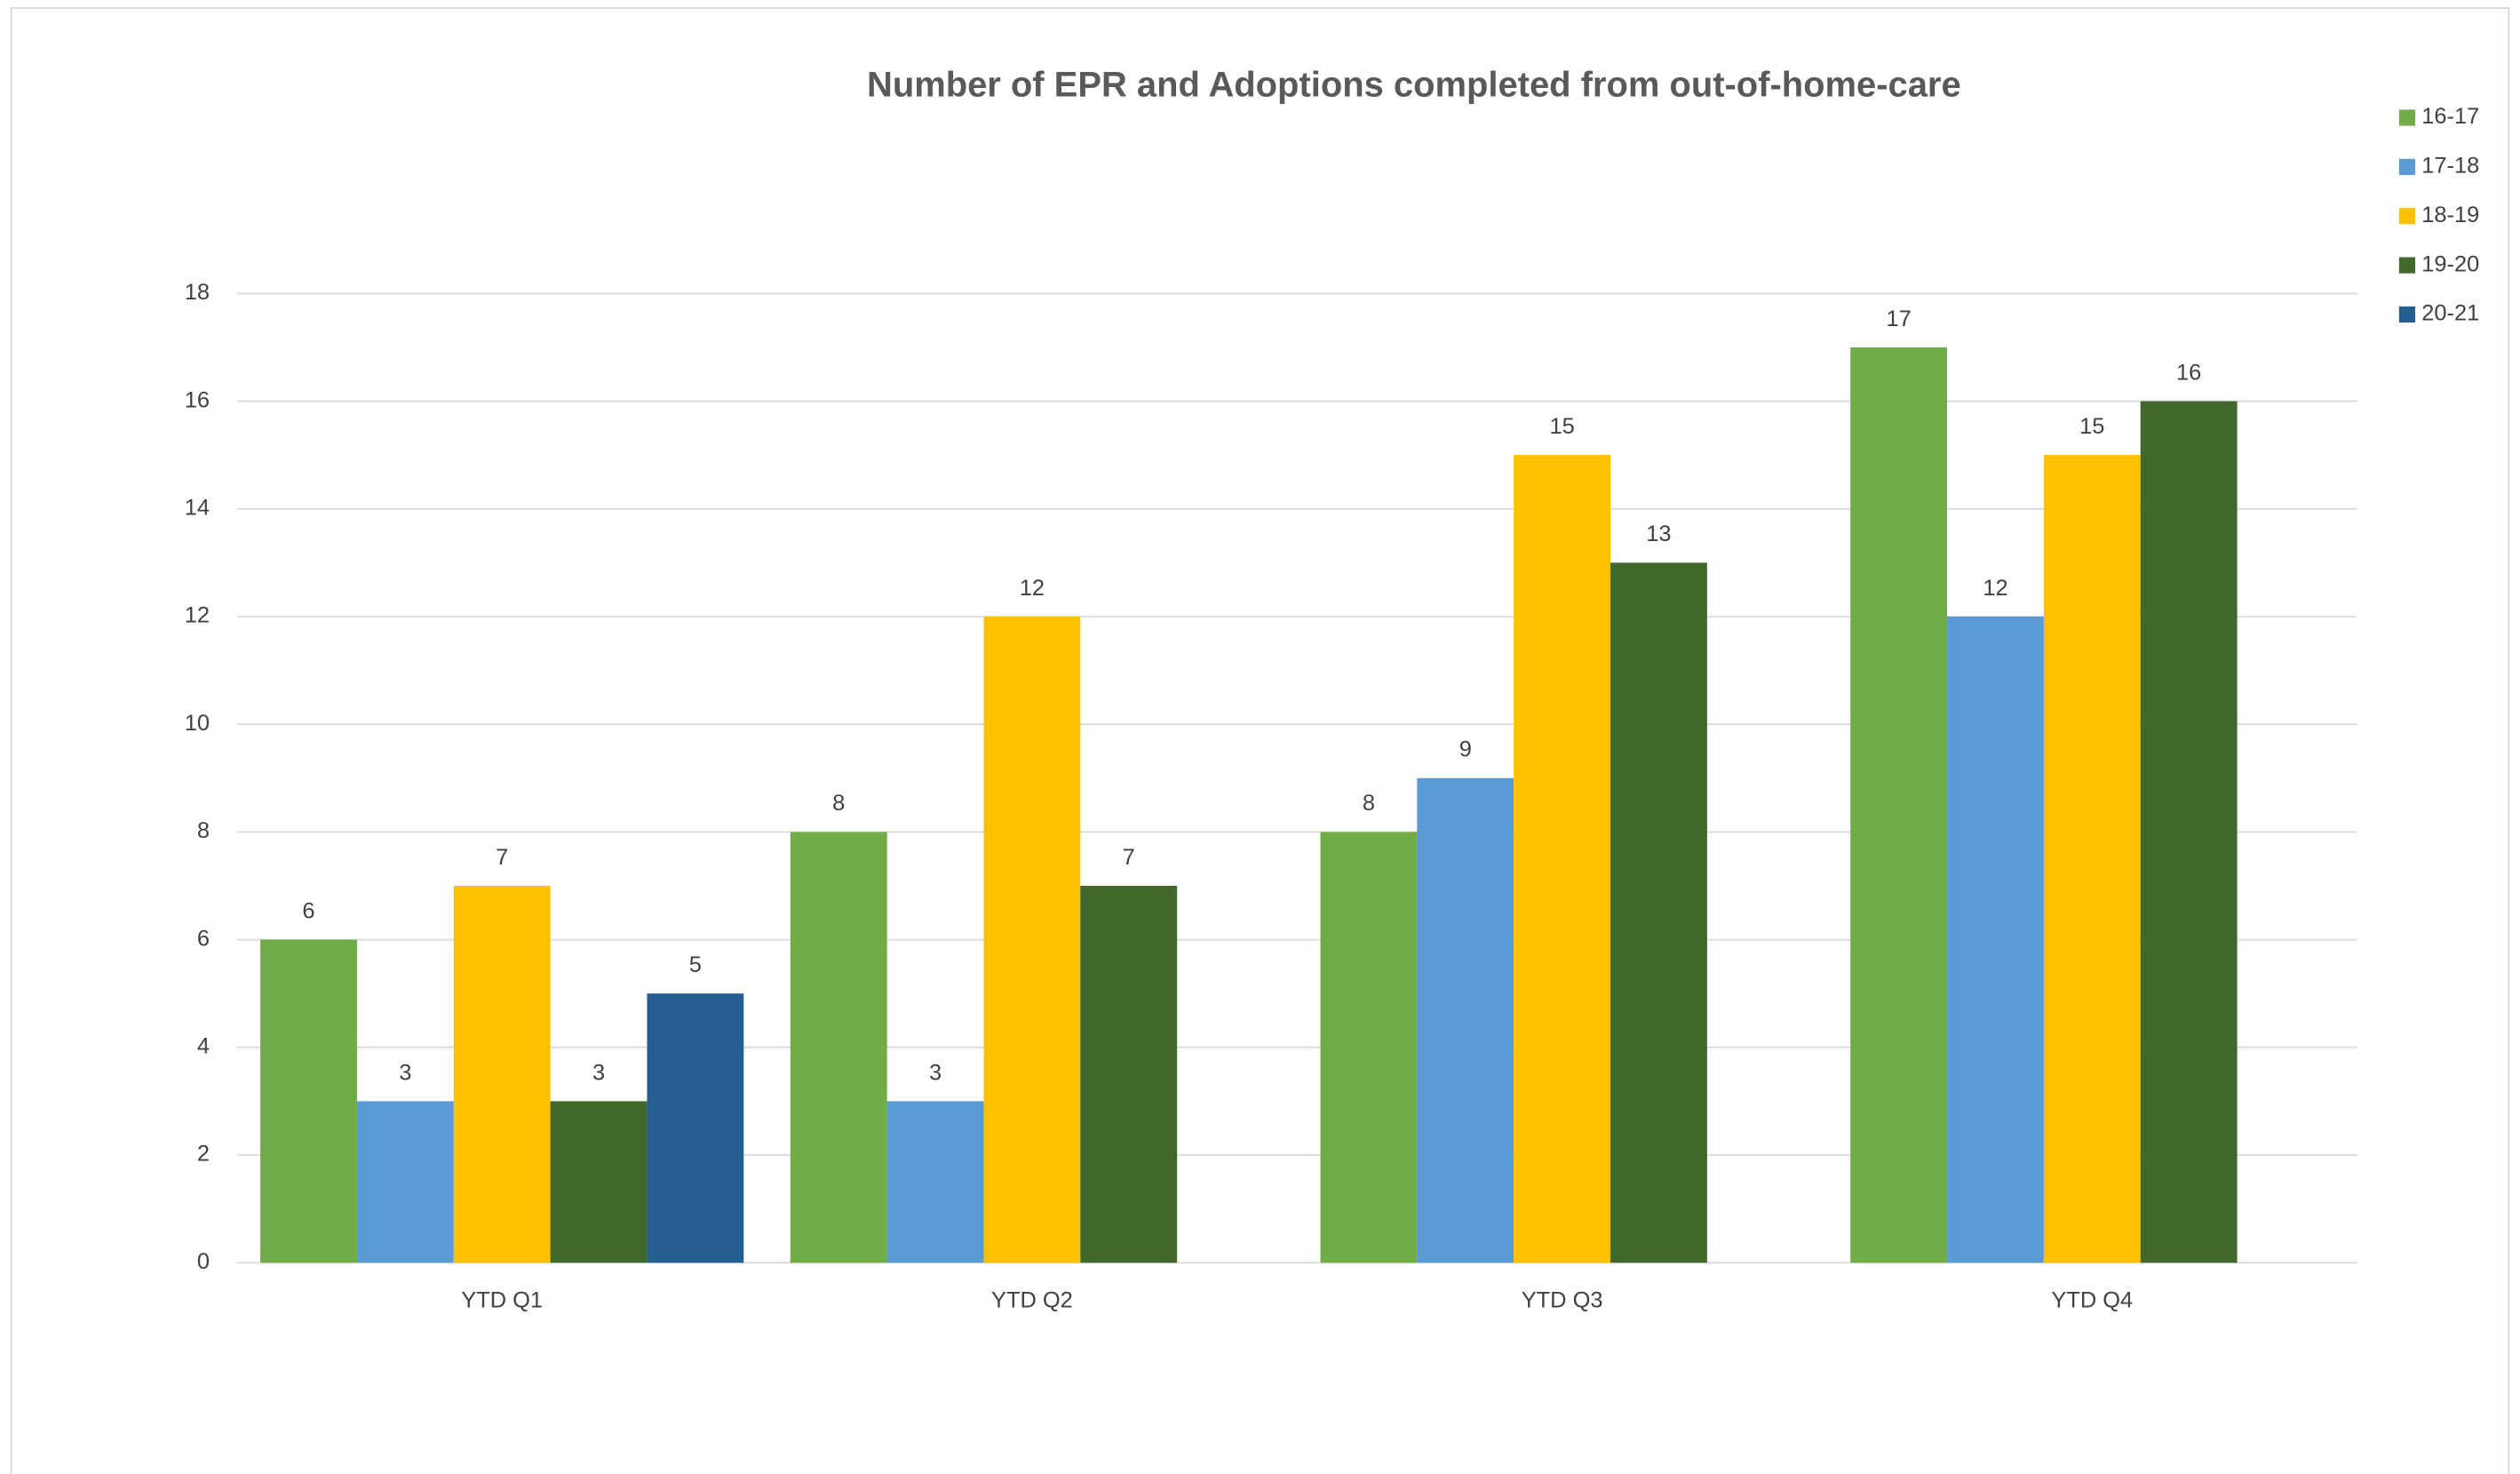 This screenshot has width=2520, height=1474. What do you see at coordinates (204, 938) in the screenshot?
I see `y-tick-label: 6` at bounding box center [204, 938].